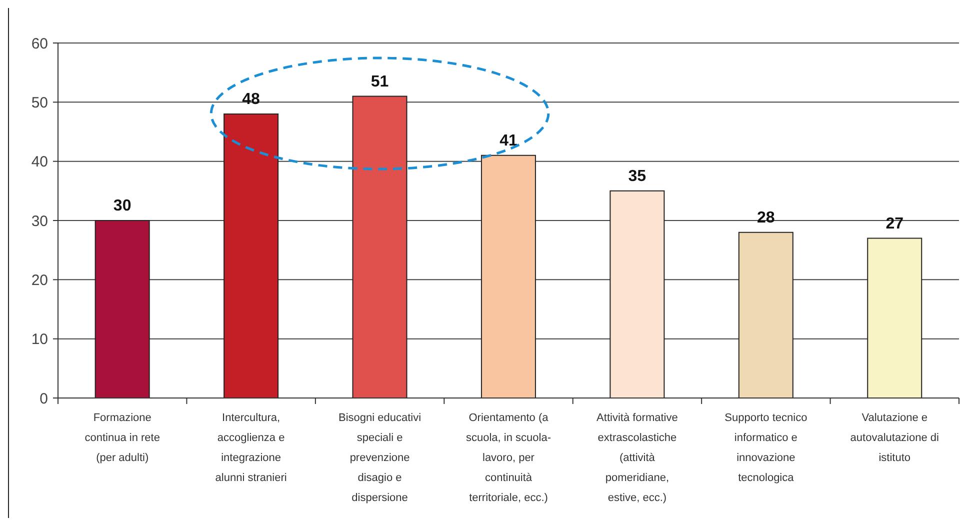  What do you see at coordinates (39, 43) in the screenshot?
I see `y-tick-label: 60` at bounding box center [39, 43].